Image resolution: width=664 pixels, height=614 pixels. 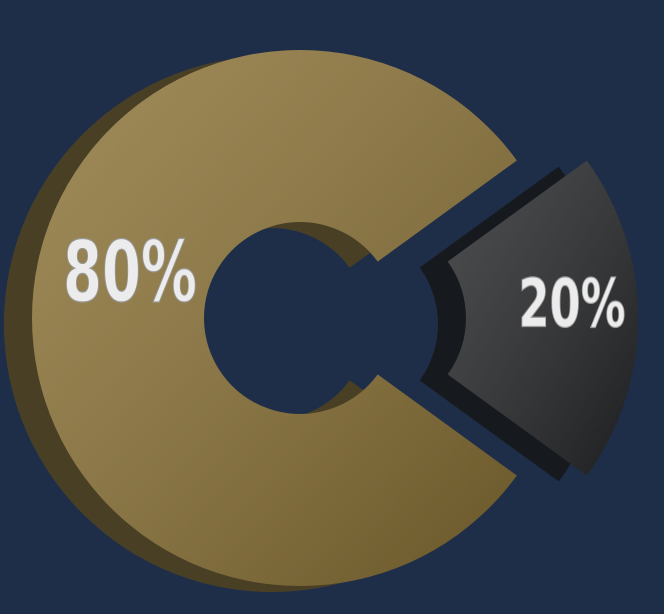 I want to click on slice-shade, so click(x=542, y=318).